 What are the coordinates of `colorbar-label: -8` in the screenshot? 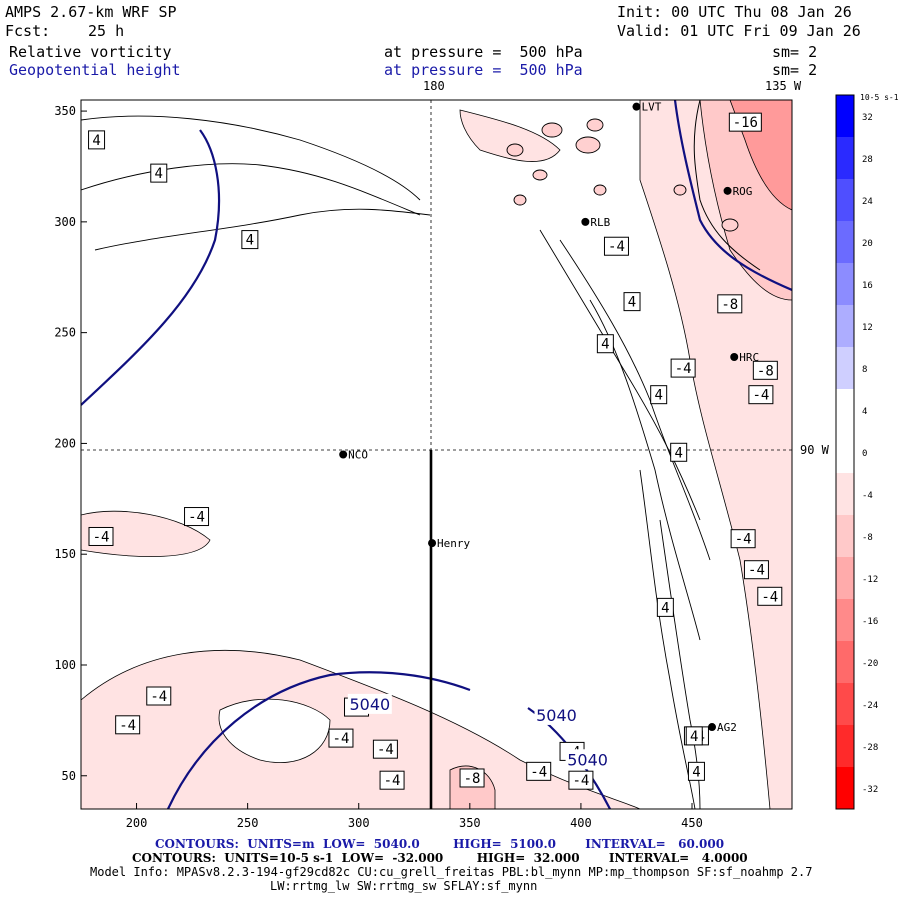 It's located at (867, 538).